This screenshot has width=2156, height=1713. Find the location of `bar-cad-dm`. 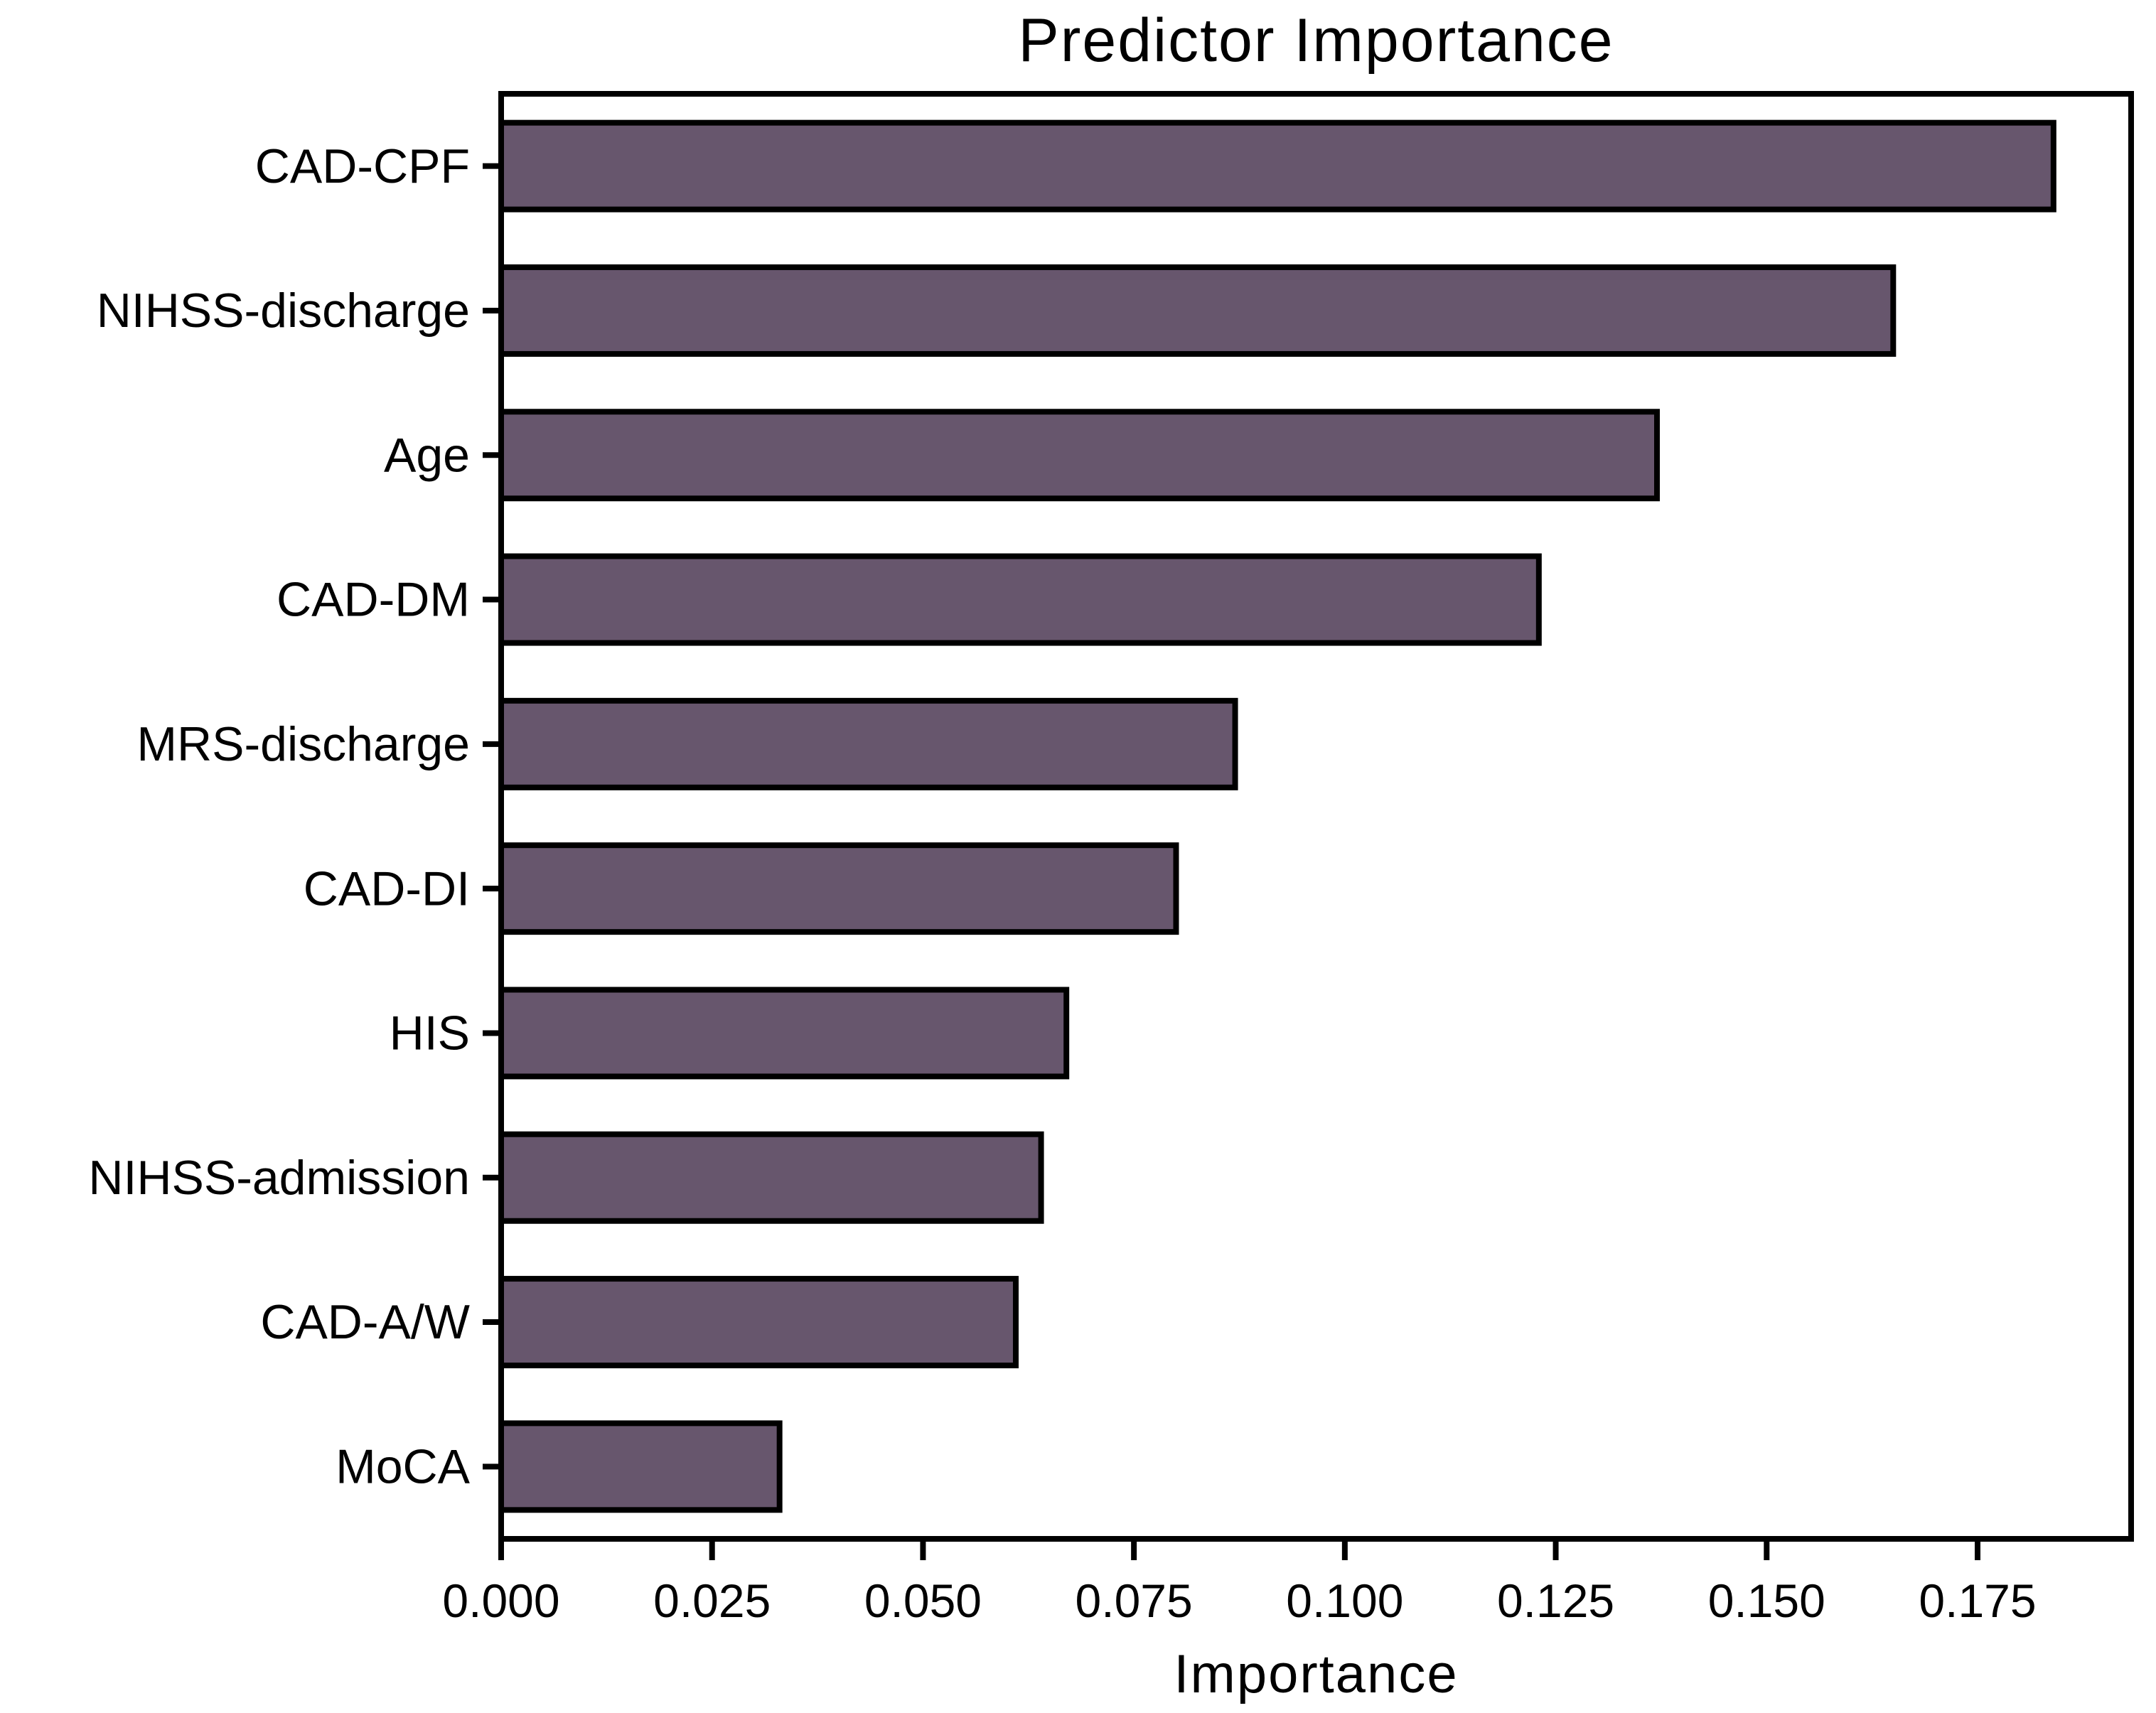

bar-cad-dm is located at coordinates (1020, 599).